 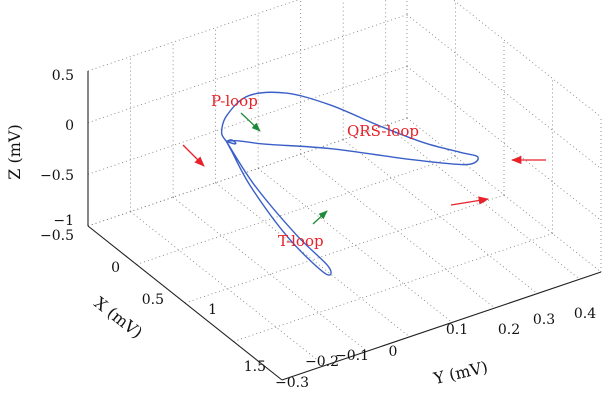 I want to click on t-loop-arrow, so click(x=320, y=217).